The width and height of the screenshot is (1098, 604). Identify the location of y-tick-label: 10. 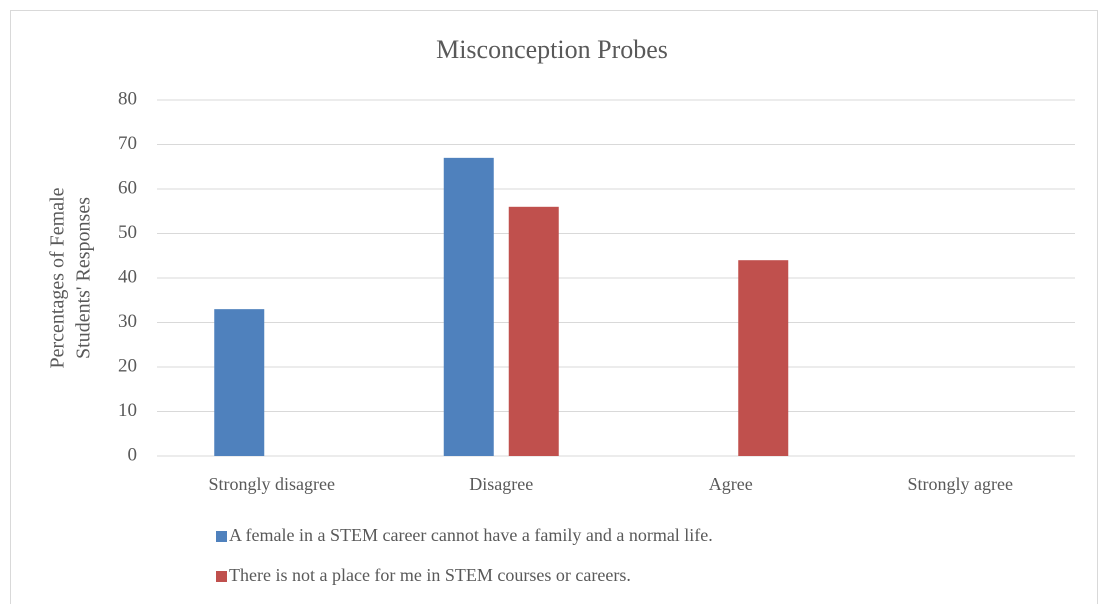
(127, 410).